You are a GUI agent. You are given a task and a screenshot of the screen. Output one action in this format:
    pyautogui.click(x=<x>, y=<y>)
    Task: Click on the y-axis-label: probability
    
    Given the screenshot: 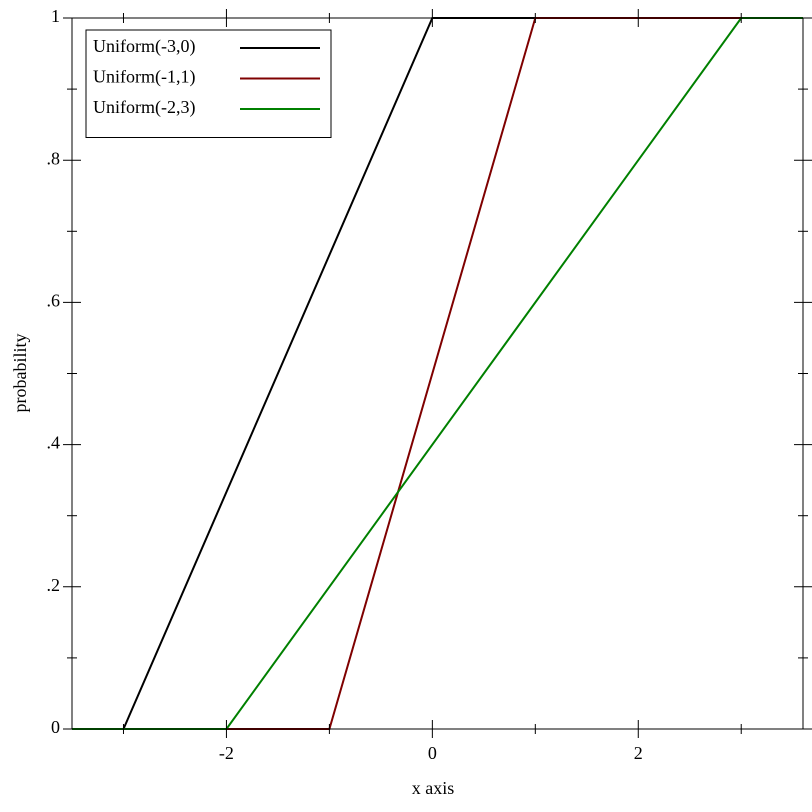 What is the action you would take?
    pyautogui.click(x=20, y=373)
    